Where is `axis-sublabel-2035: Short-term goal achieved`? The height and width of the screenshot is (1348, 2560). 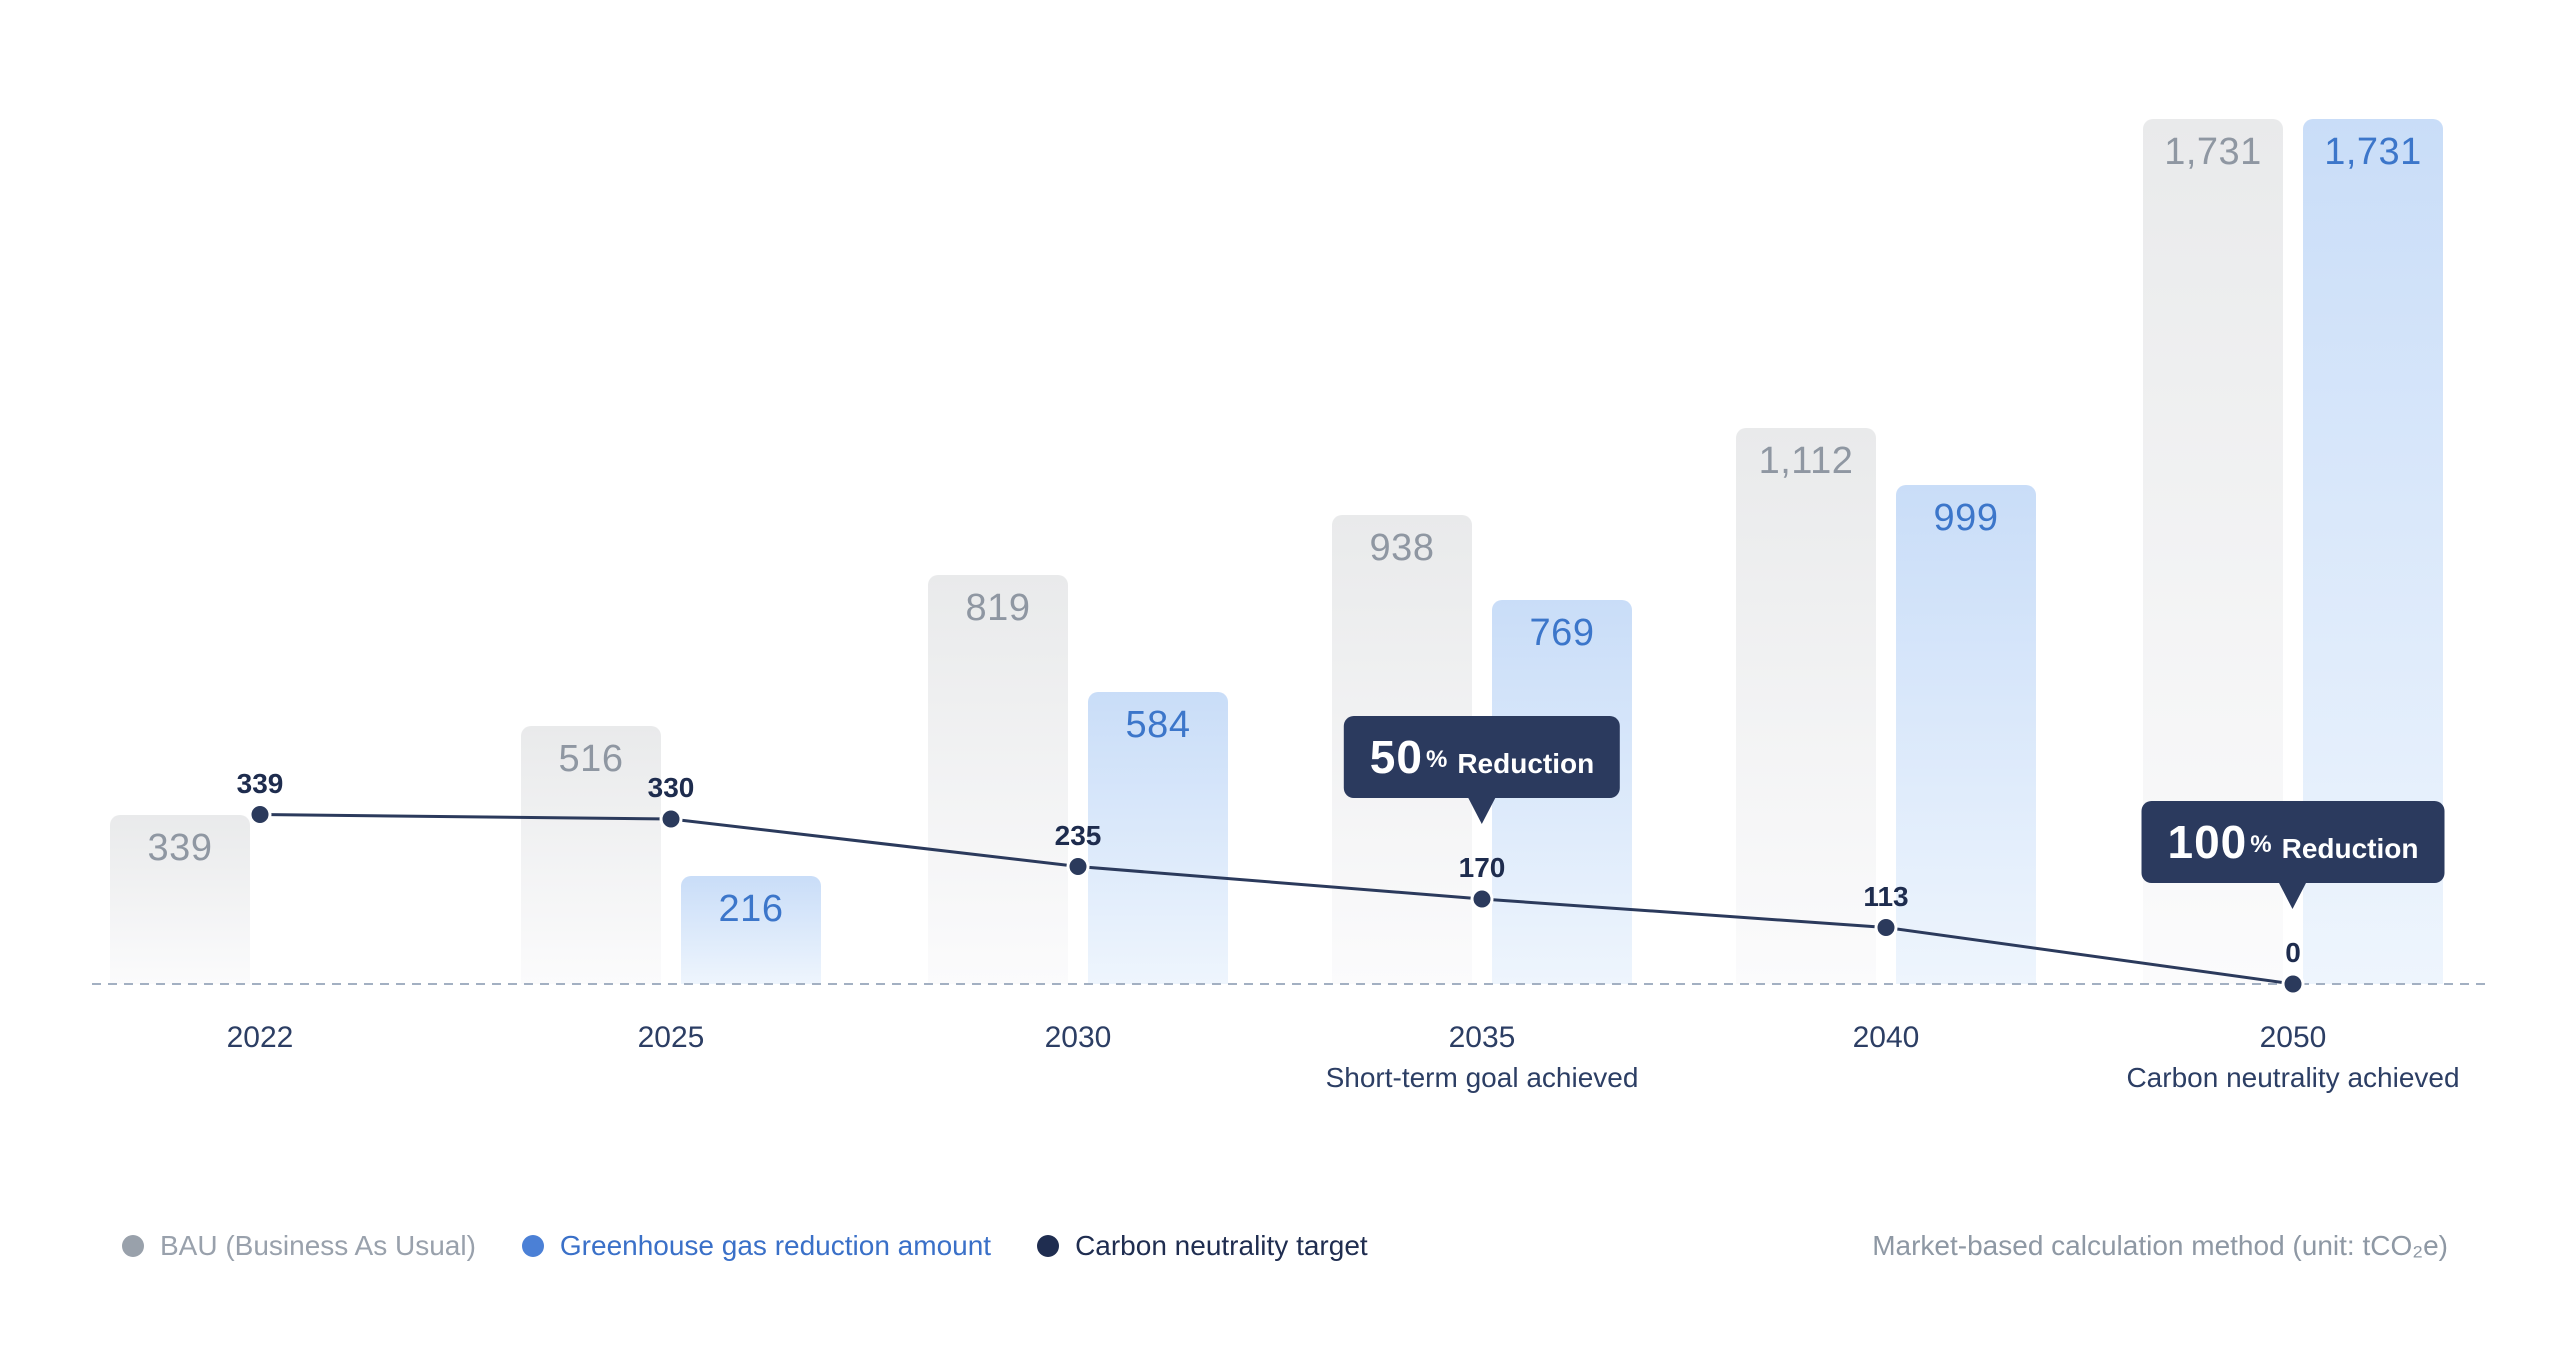
axis-sublabel-2035: Short-term goal achieved is located at coordinates (1482, 1077).